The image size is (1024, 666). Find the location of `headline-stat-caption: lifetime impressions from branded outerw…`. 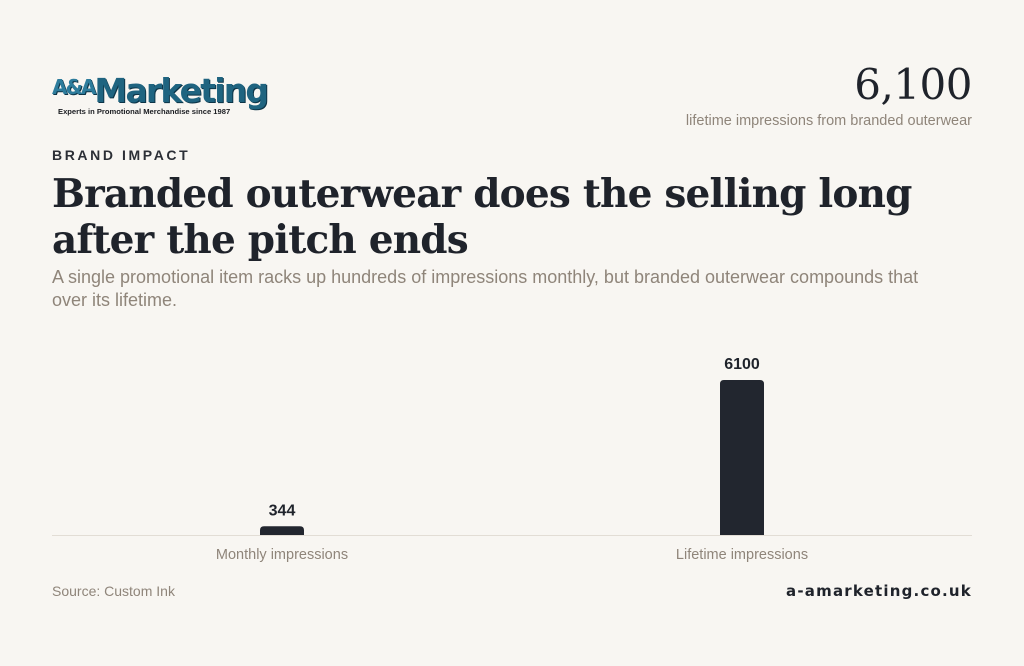

headline-stat-caption: lifetime impressions from branded outerw… is located at coordinates (828, 121).